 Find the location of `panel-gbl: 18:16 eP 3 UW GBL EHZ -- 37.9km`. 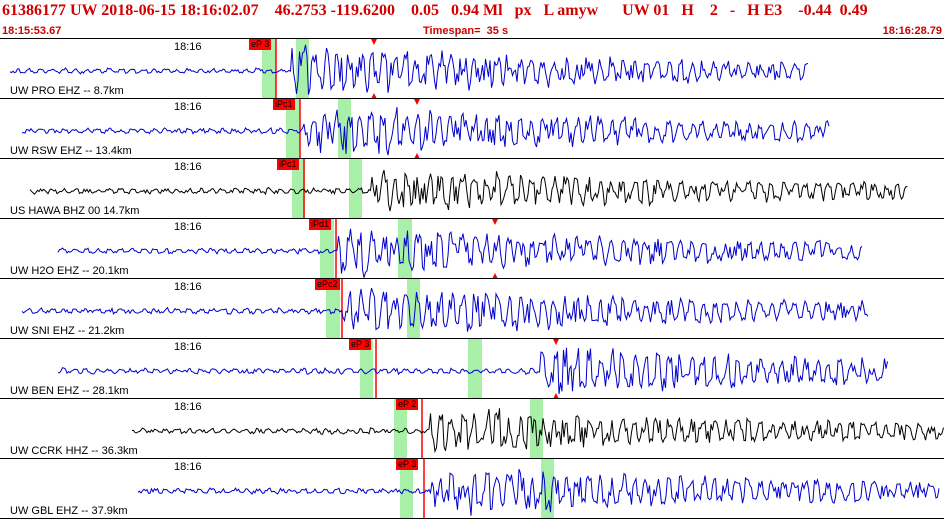

panel-gbl: 18:16 eP 3 UW GBL EHZ -- 37.9km is located at coordinates (472, 489).